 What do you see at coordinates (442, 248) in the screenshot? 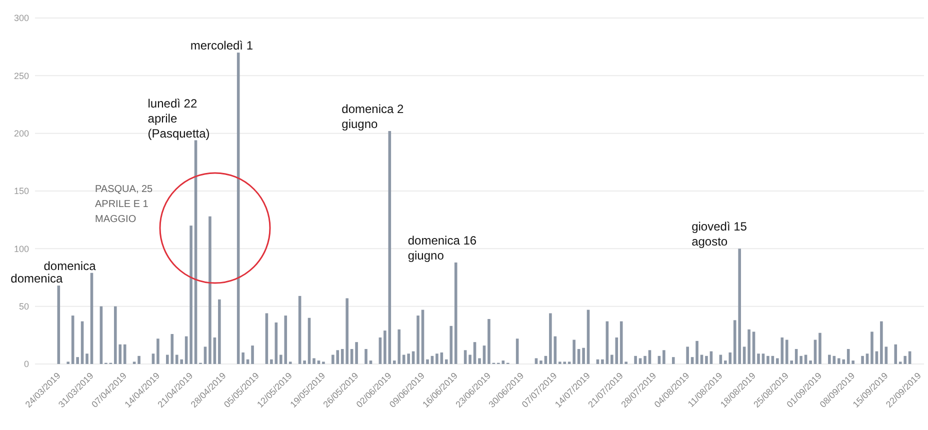
I see `annotation: domenica 16 giugno` at bounding box center [442, 248].